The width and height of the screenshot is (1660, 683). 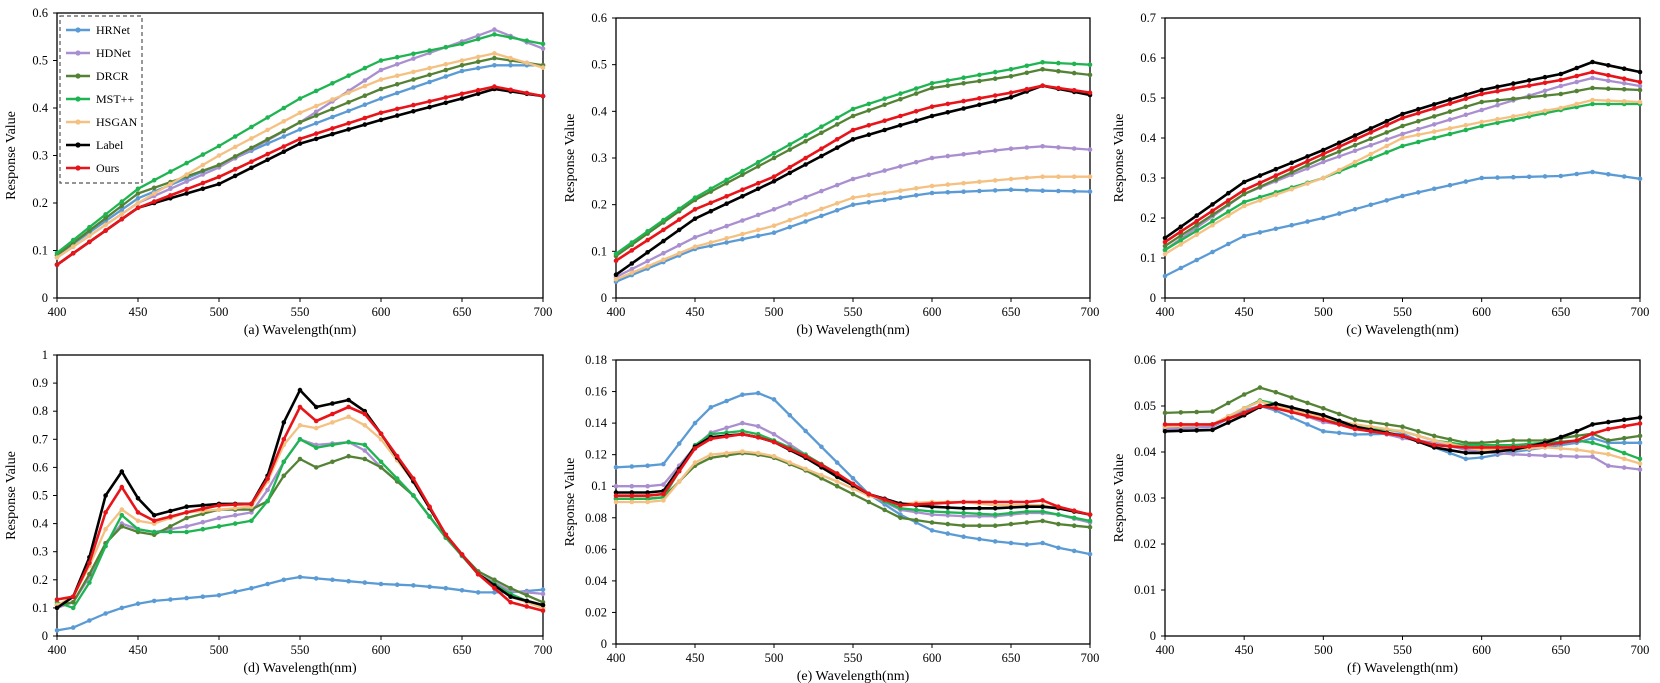 What do you see at coordinates (853, 212) in the screenshot?
I see `series-line-hdnet` at bounding box center [853, 212].